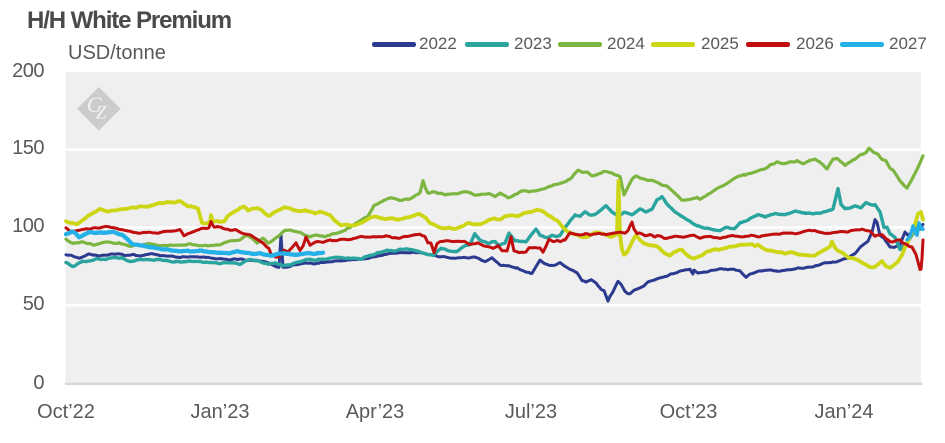 This screenshot has width=945, height=443. I want to click on svg-text: Z, so click(101, 112).